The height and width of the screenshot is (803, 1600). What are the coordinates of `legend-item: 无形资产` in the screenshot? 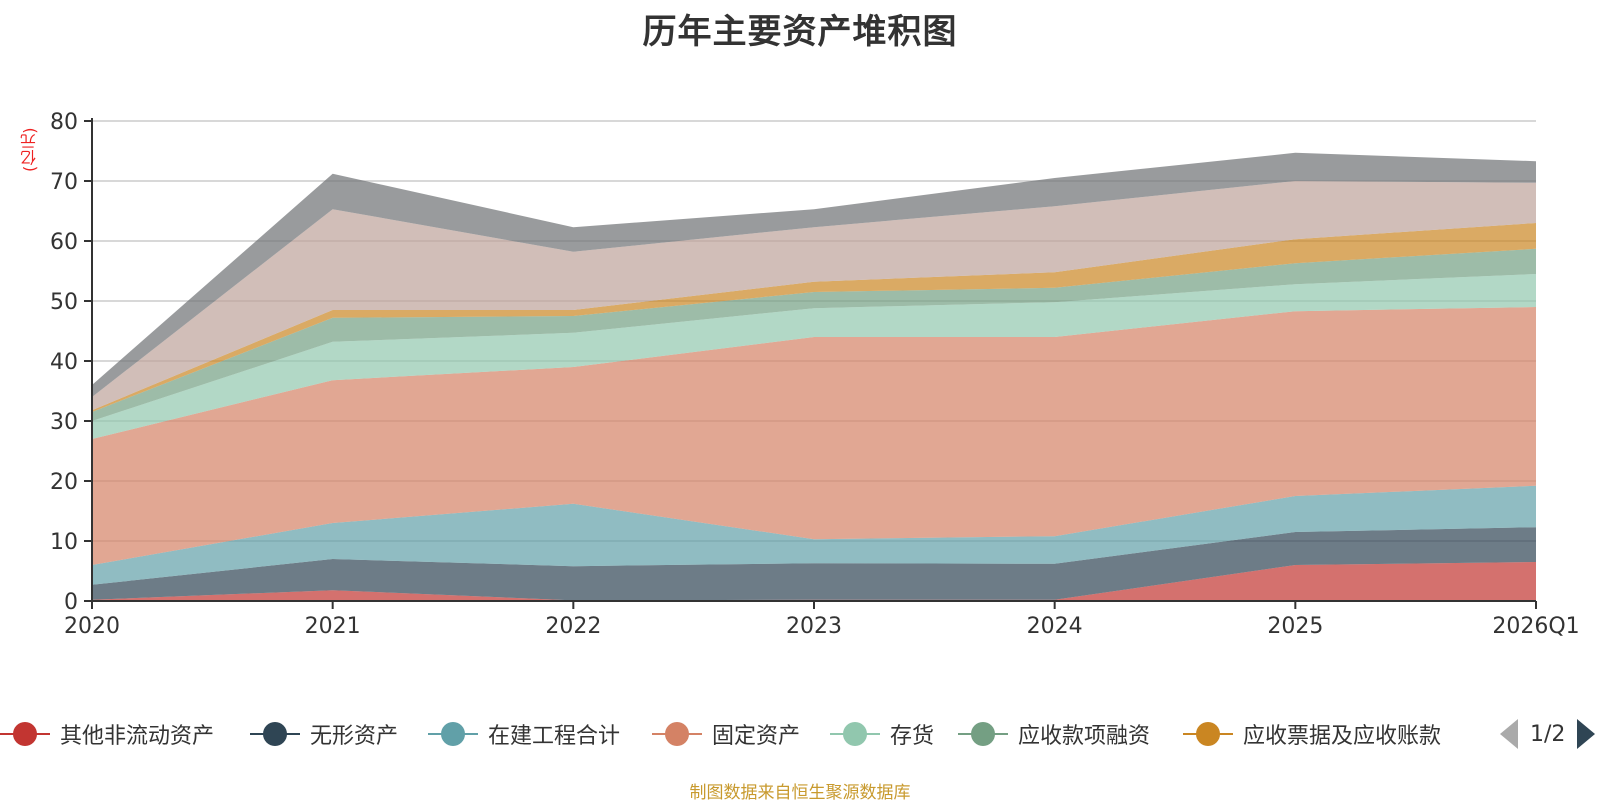 It's located at (324, 734).